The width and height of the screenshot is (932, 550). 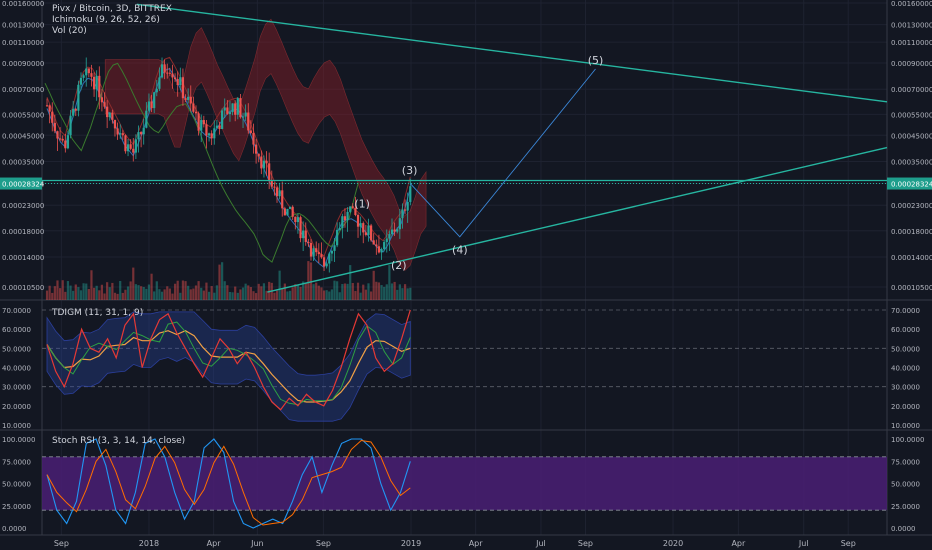 I want to click on tdi-tick-right: 40.0000, so click(x=905, y=369).